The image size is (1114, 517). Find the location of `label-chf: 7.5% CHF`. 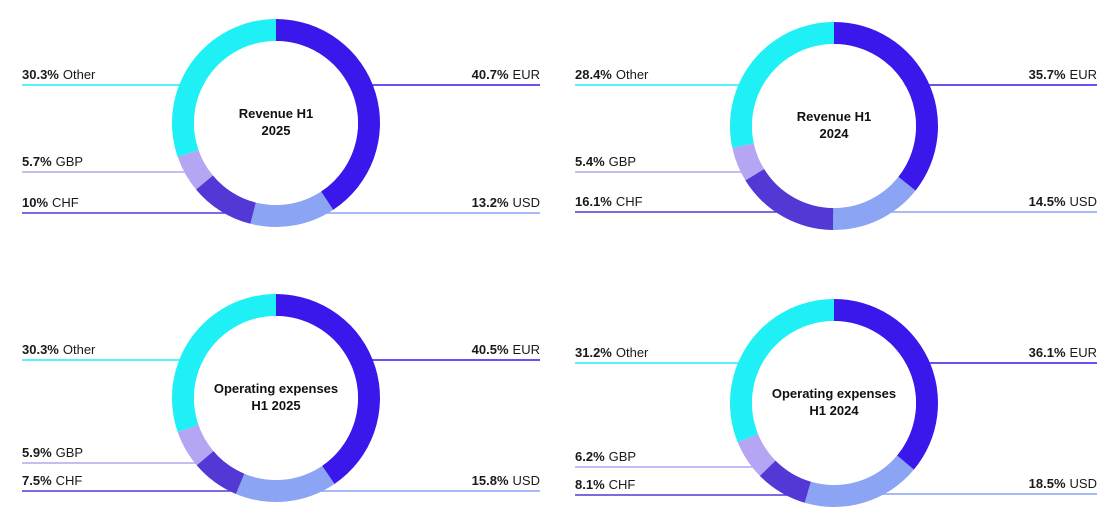

label-chf: 7.5% CHF is located at coordinates (52, 481).